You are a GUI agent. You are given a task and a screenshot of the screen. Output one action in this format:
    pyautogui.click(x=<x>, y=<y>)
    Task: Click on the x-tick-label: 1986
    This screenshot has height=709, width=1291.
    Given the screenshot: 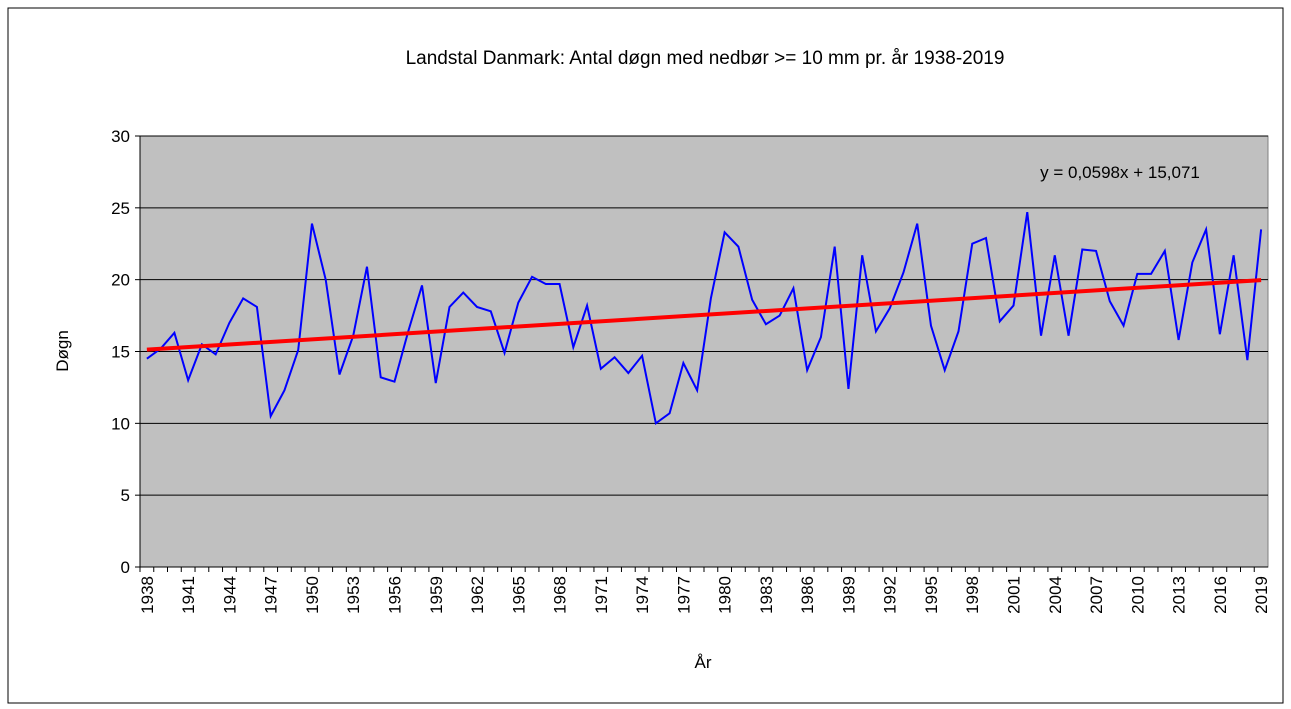 What is the action you would take?
    pyautogui.click(x=807, y=595)
    